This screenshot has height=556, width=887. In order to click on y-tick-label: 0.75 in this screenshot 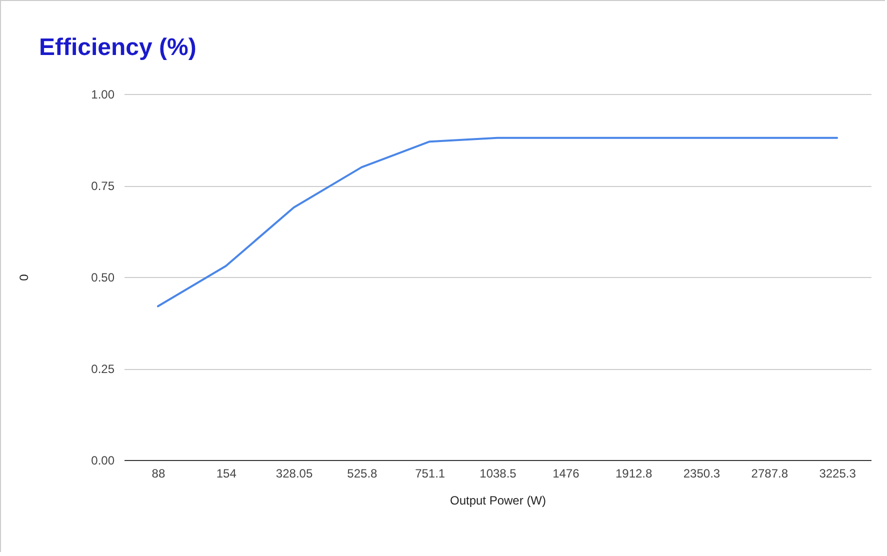, I will do `click(103, 186)`.